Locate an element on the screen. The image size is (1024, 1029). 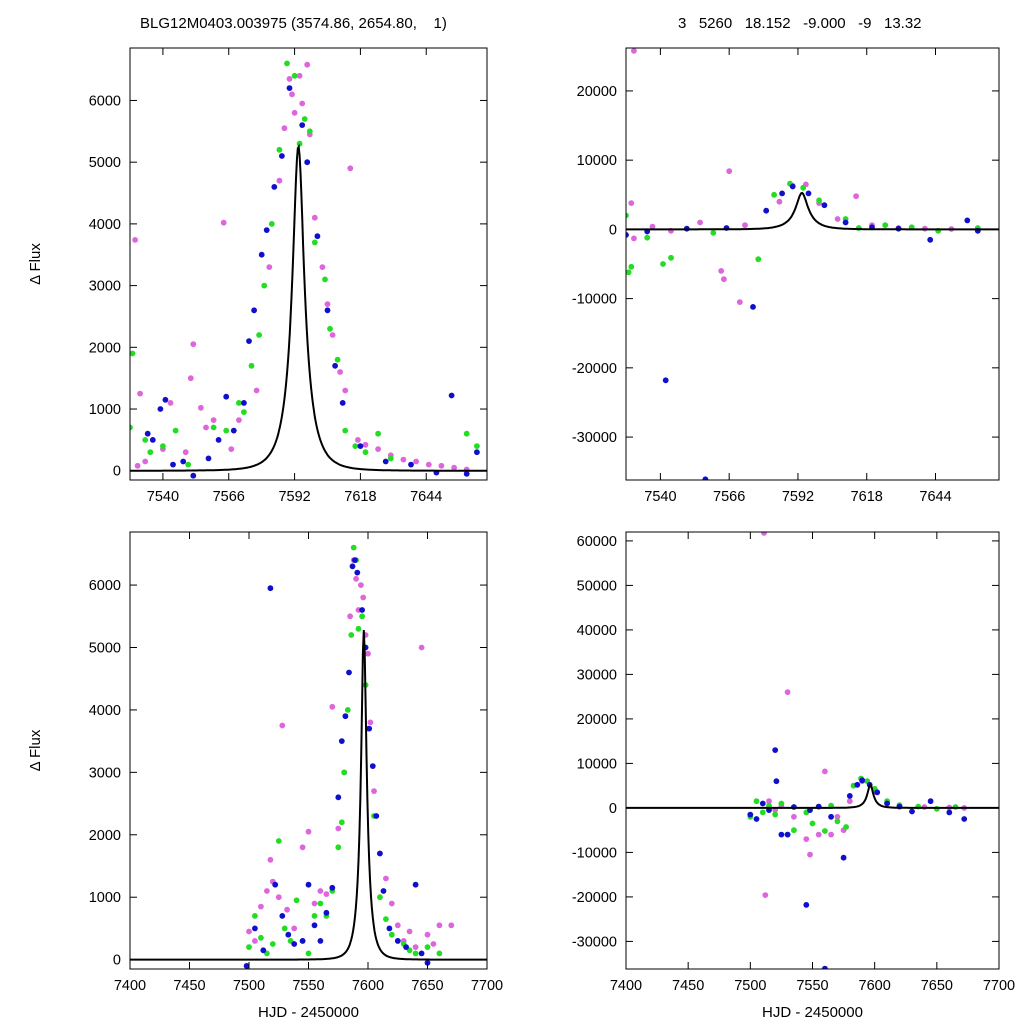
data-points is located at coordinates (305, 269).